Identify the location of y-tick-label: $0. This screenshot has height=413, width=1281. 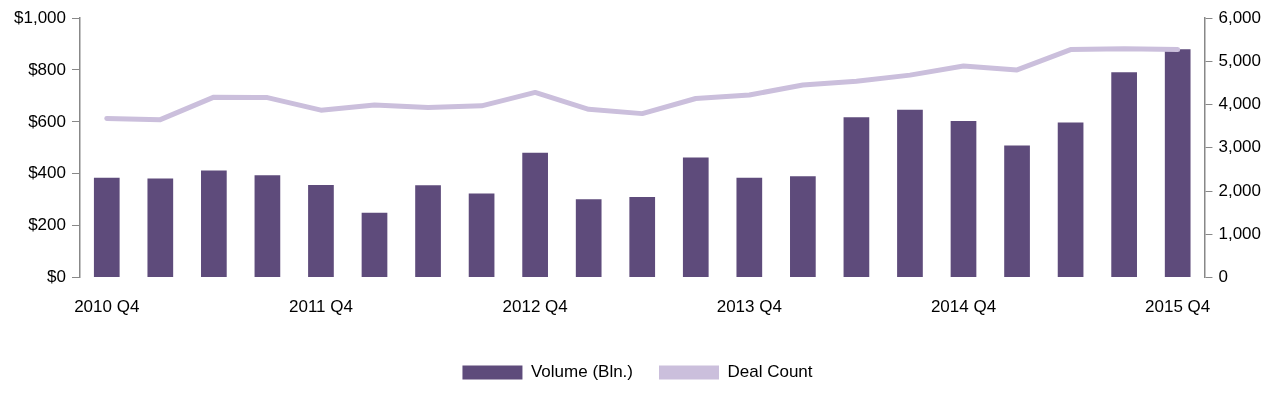
(56, 277).